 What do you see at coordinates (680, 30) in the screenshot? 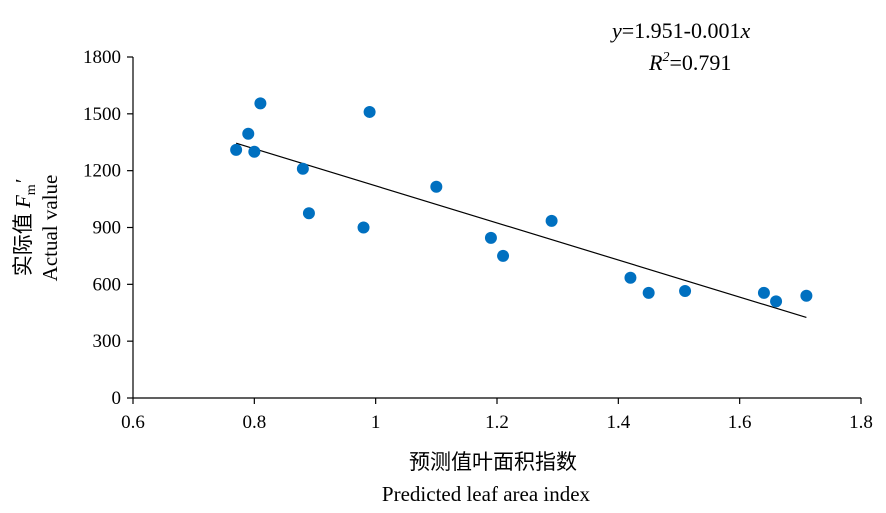
I see `equation-line-1: y=1.951-0.001x` at bounding box center [680, 30].